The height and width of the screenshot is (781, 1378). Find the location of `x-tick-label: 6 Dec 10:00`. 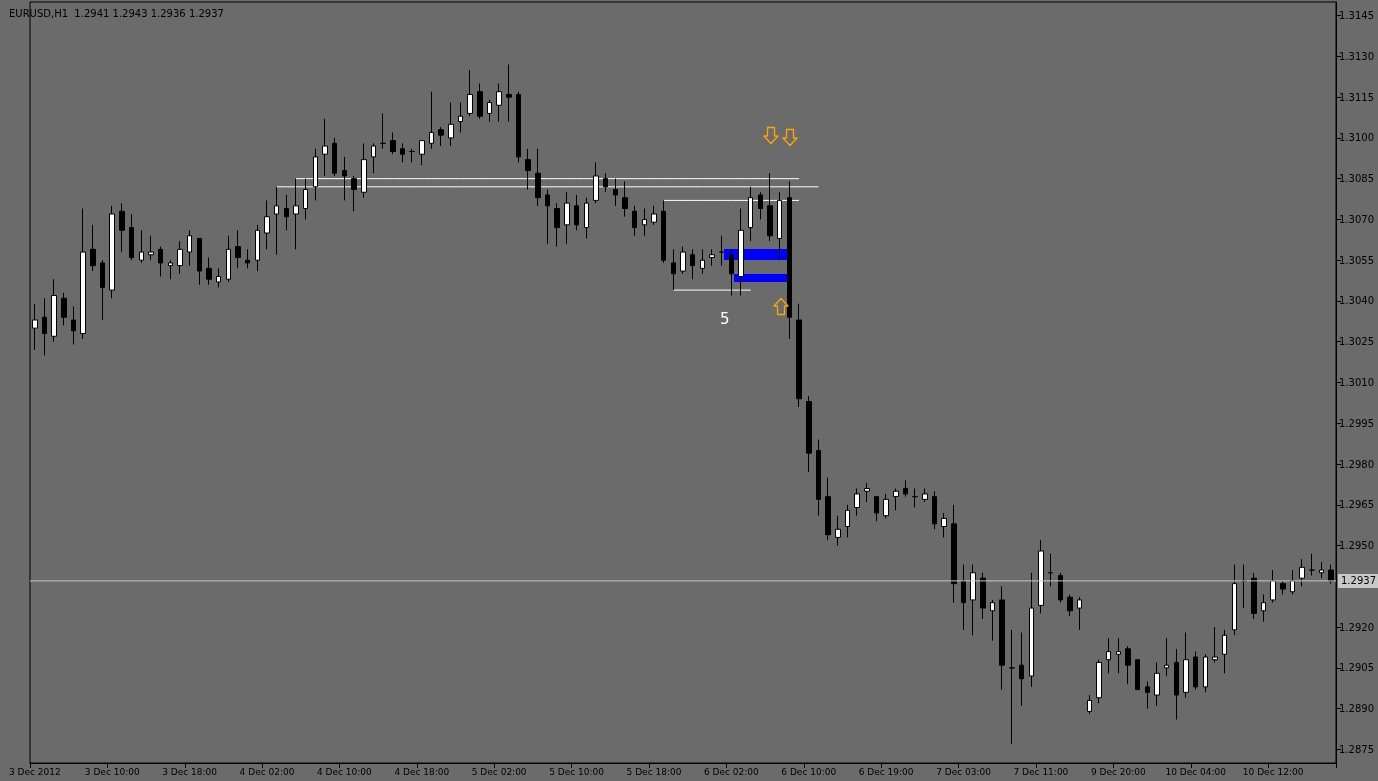

x-tick-label: 6 Dec 10:00 is located at coordinates (809, 771).